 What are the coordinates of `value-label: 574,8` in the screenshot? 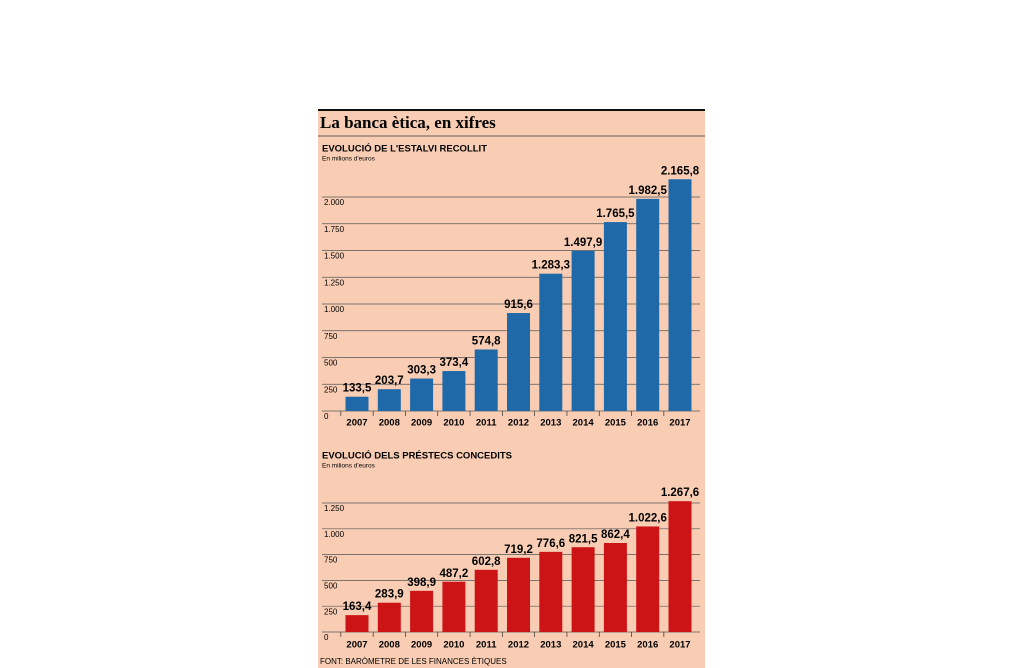 It's located at (486, 342).